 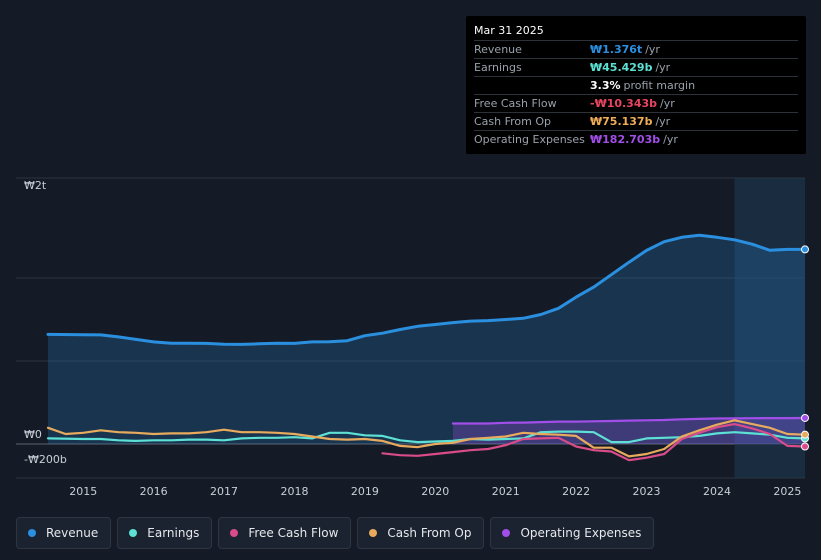 What do you see at coordinates (45, 459) in the screenshot?
I see `y-tick-label: -₩200b` at bounding box center [45, 459].